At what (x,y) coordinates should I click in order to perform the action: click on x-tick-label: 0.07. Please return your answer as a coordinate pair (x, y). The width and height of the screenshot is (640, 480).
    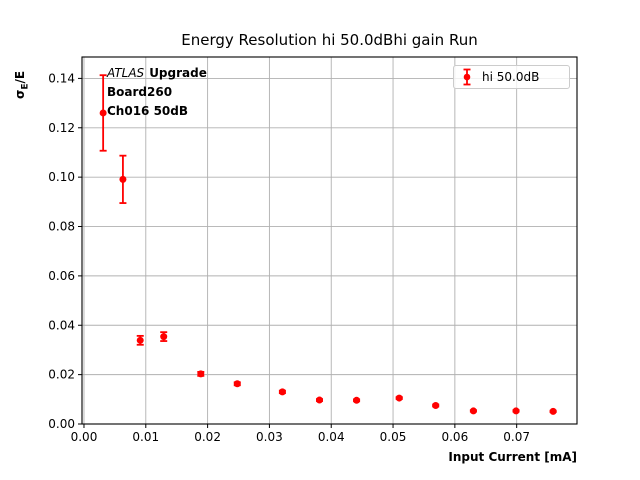
    Looking at the image, I should click on (516, 437).